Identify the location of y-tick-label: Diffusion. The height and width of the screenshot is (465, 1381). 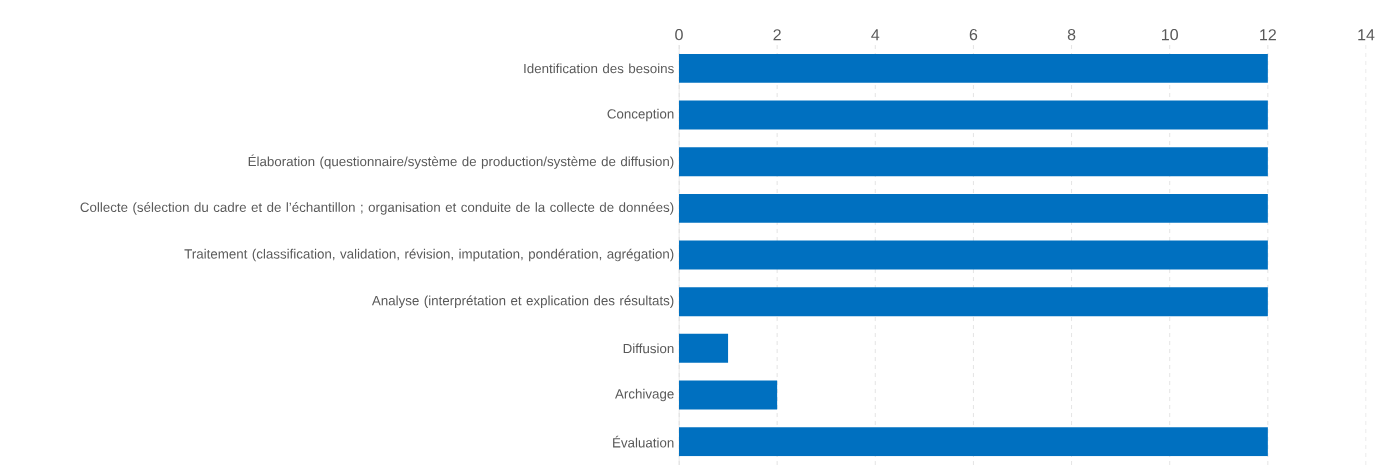
(648, 348).